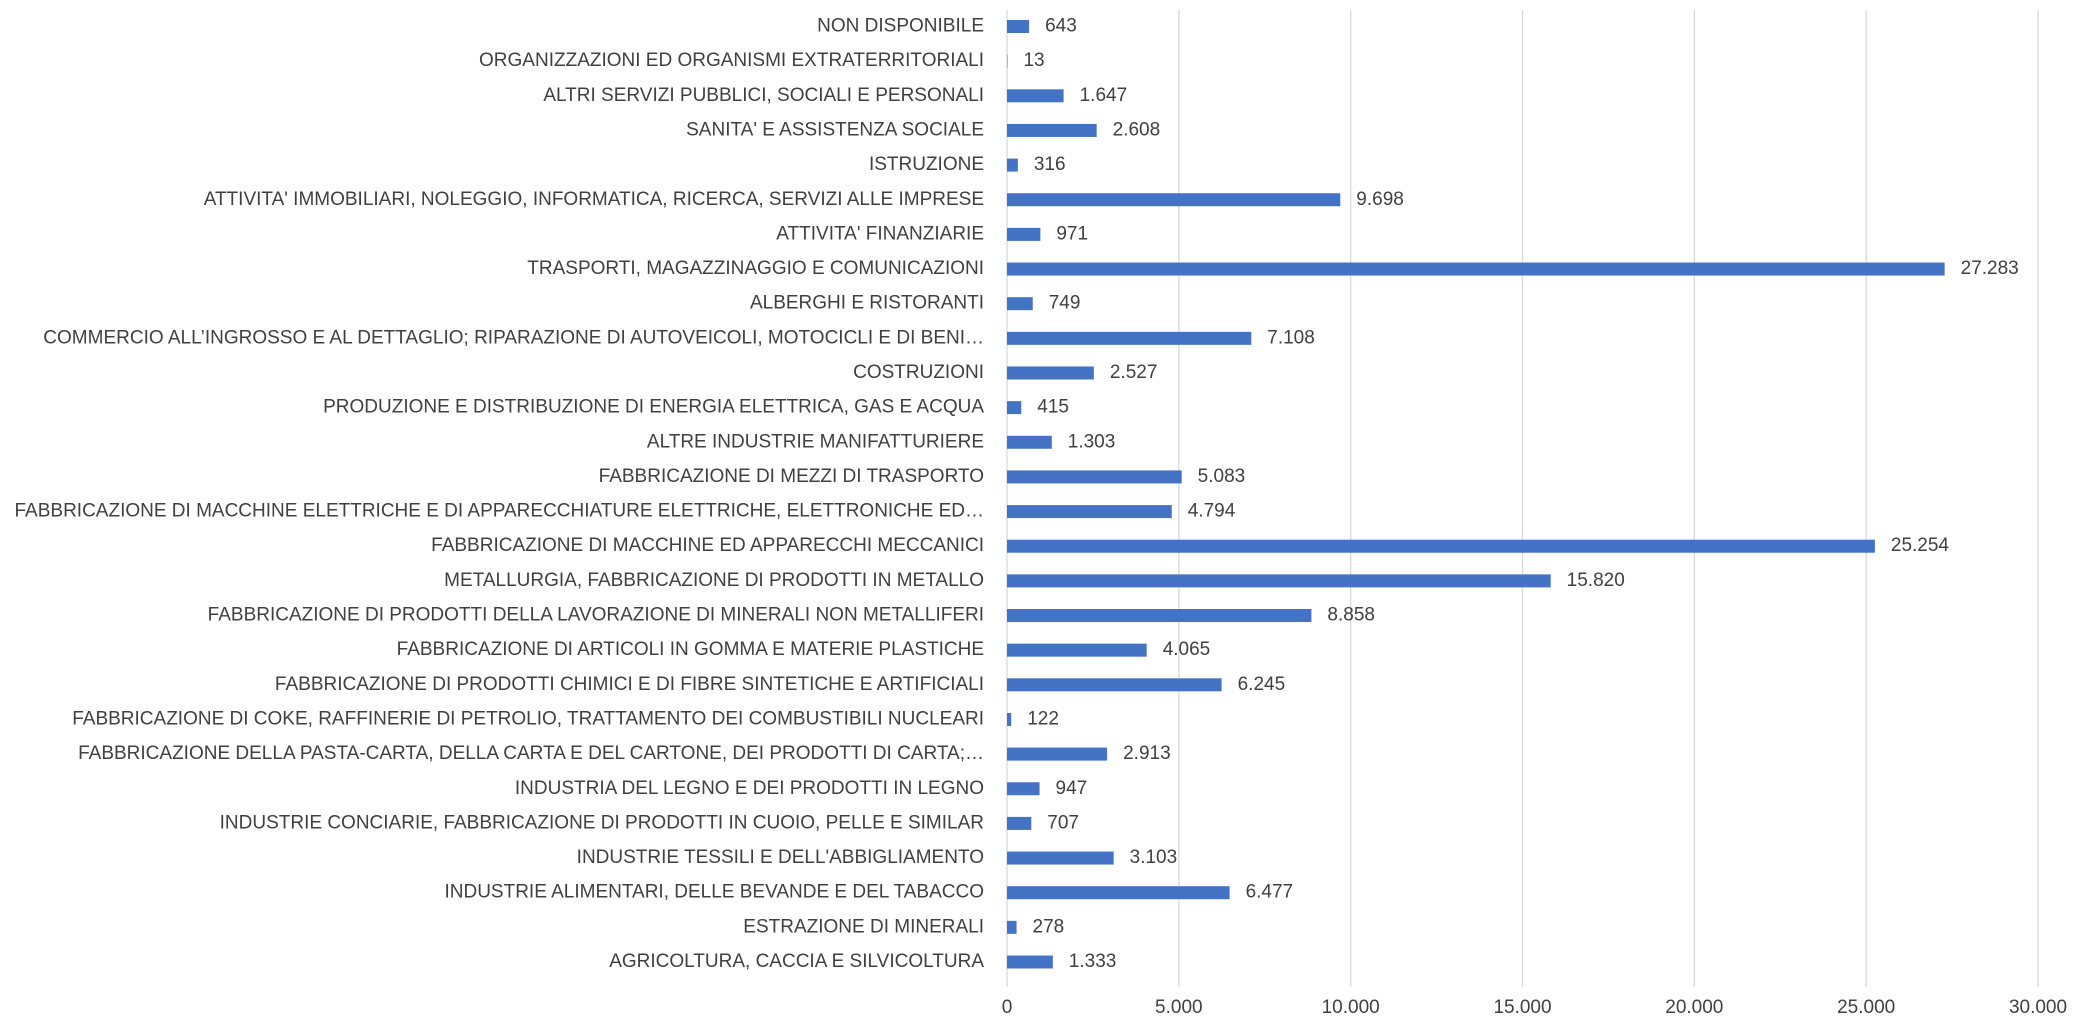 Image resolution: width=2078 pixels, height=1020 pixels. Describe the element at coordinates (1212, 511) in the screenshot. I see `data-label: 4.794` at that location.